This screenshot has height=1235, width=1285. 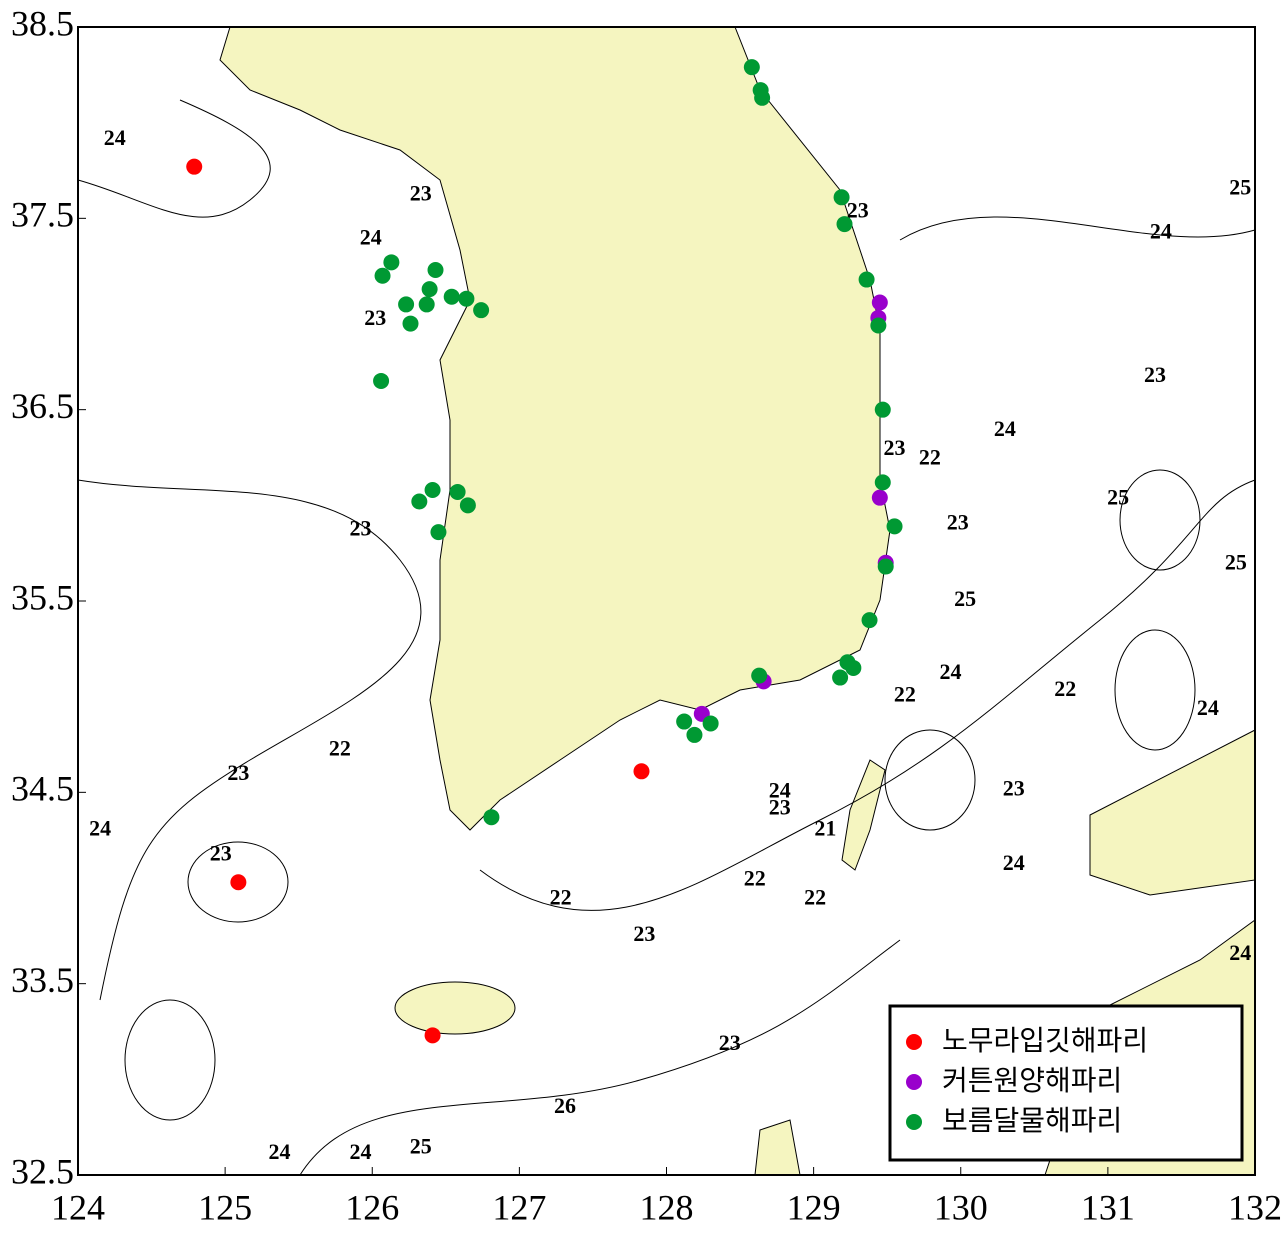 What do you see at coordinates (519, 1207) in the screenshot?
I see `x-tick-label: 127` at bounding box center [519, 1207].